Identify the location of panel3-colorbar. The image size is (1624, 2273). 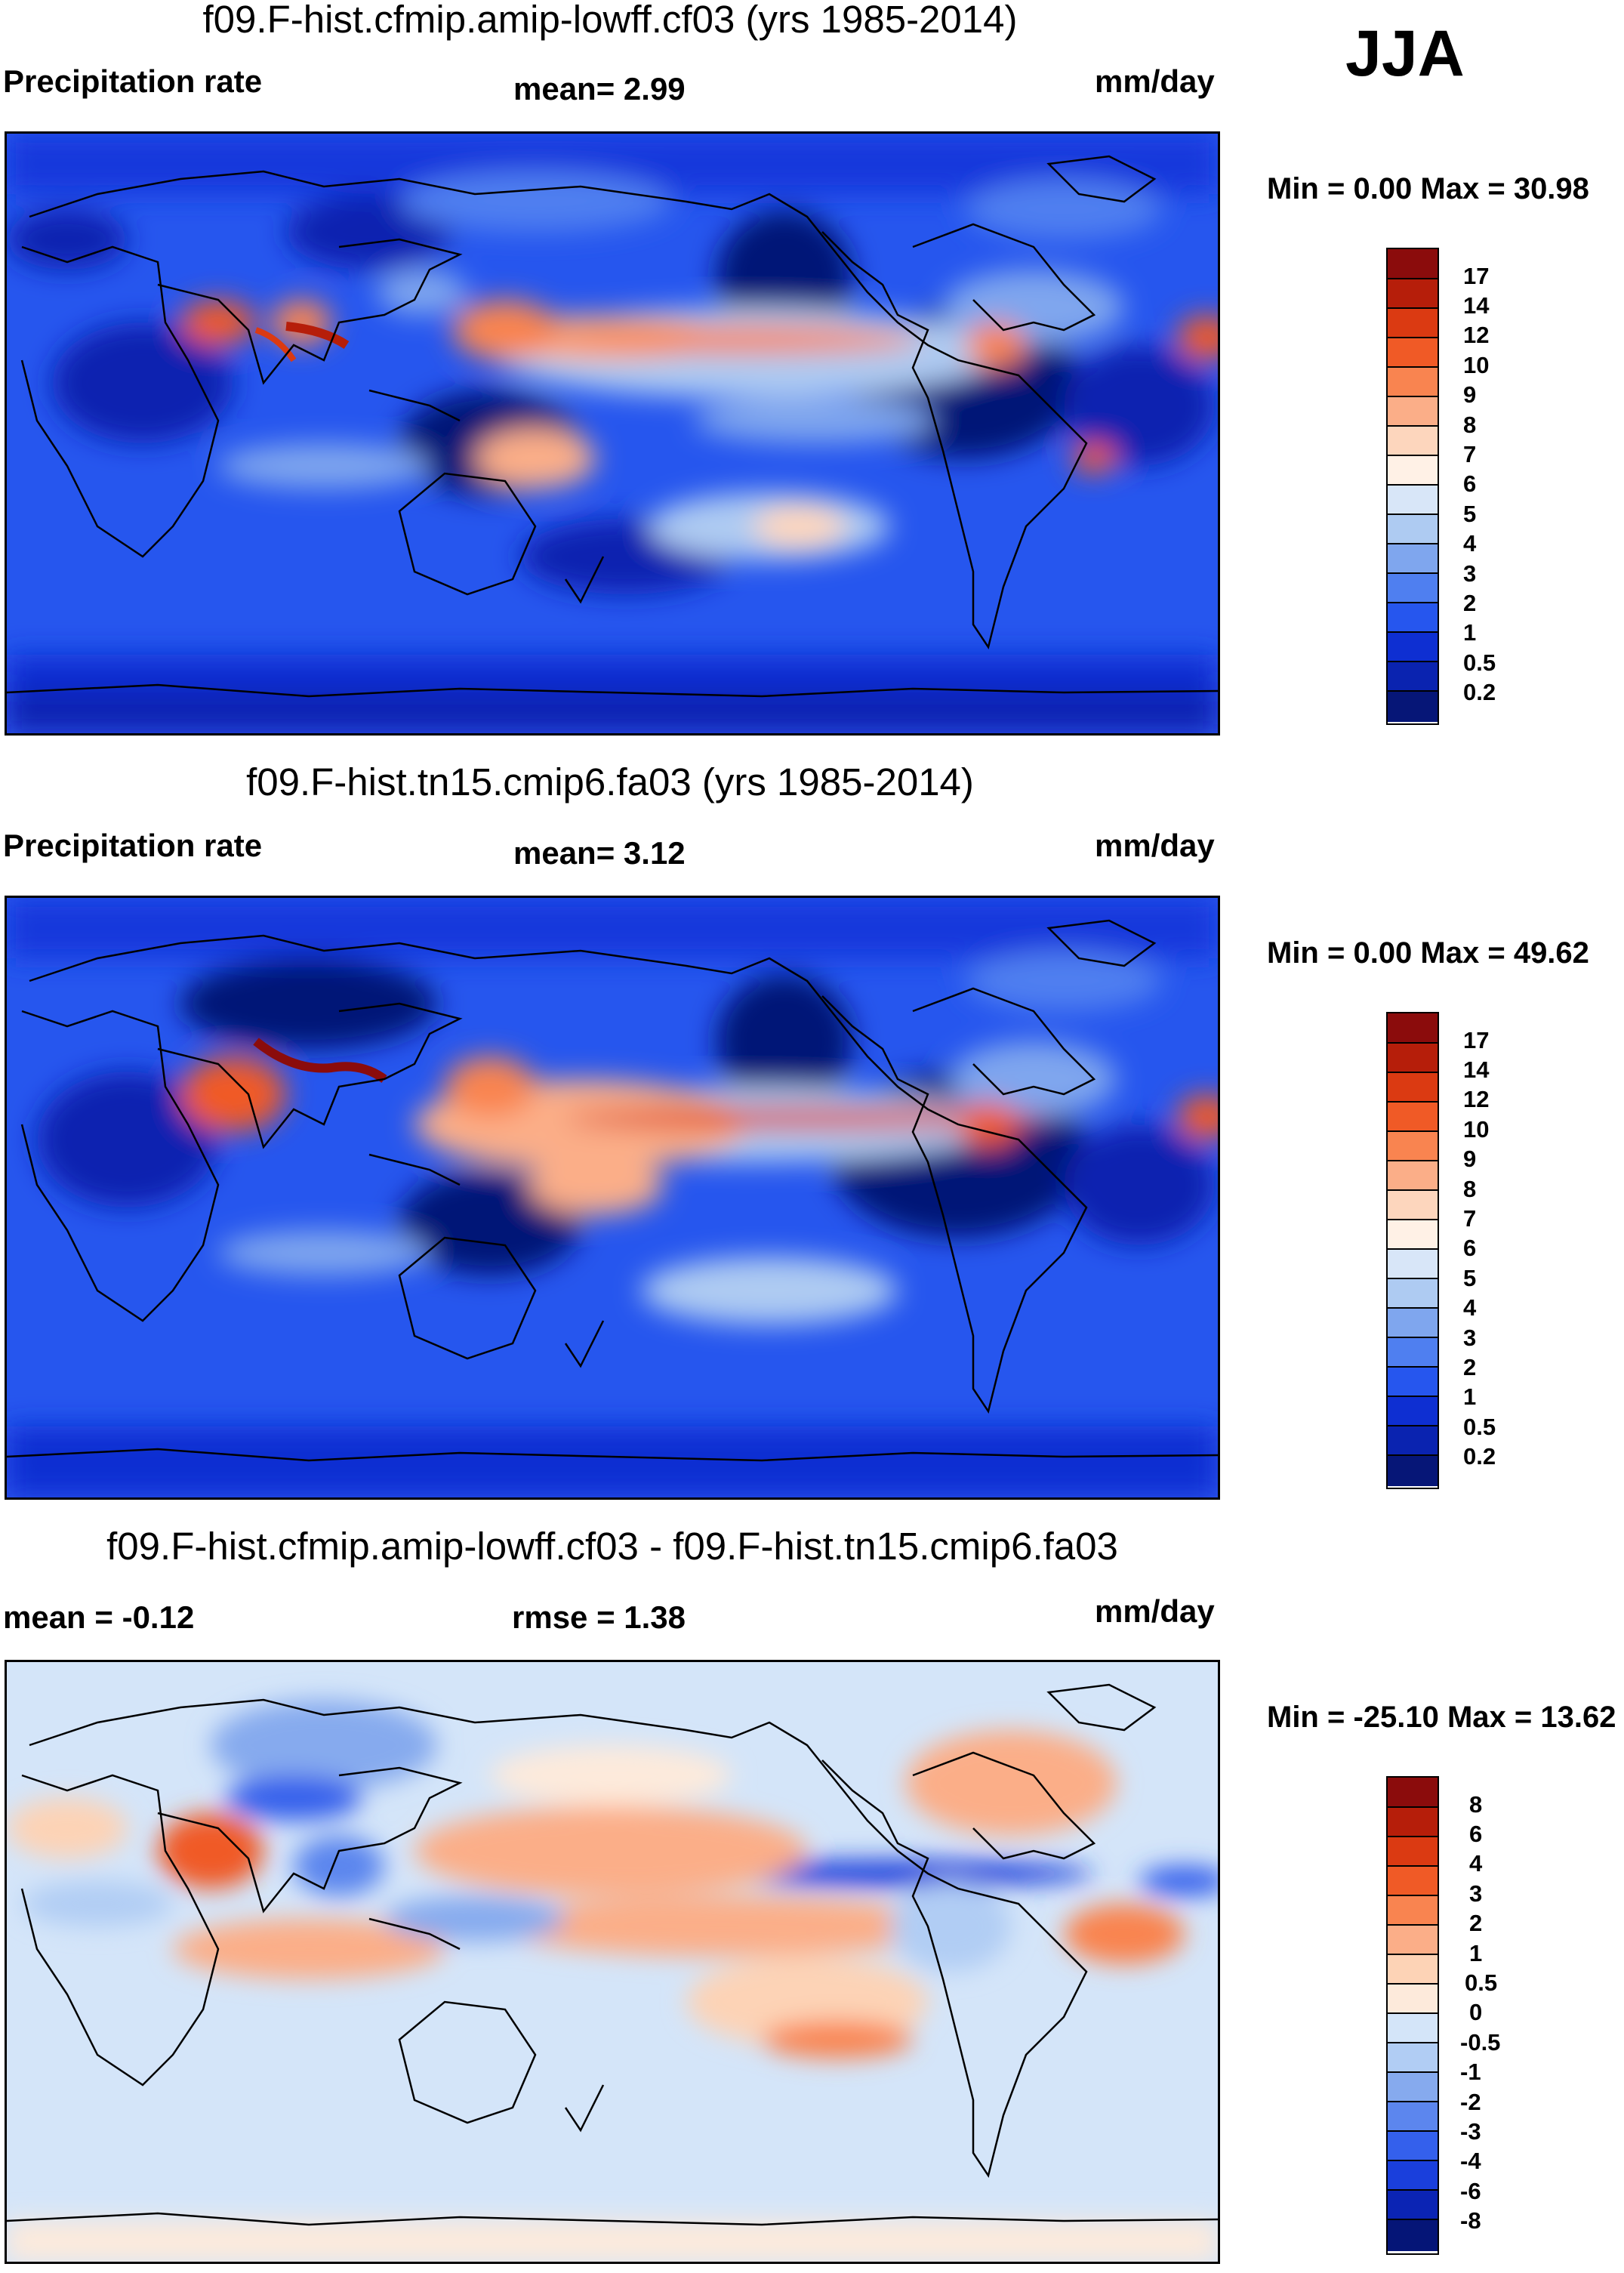
(1412, 2015).